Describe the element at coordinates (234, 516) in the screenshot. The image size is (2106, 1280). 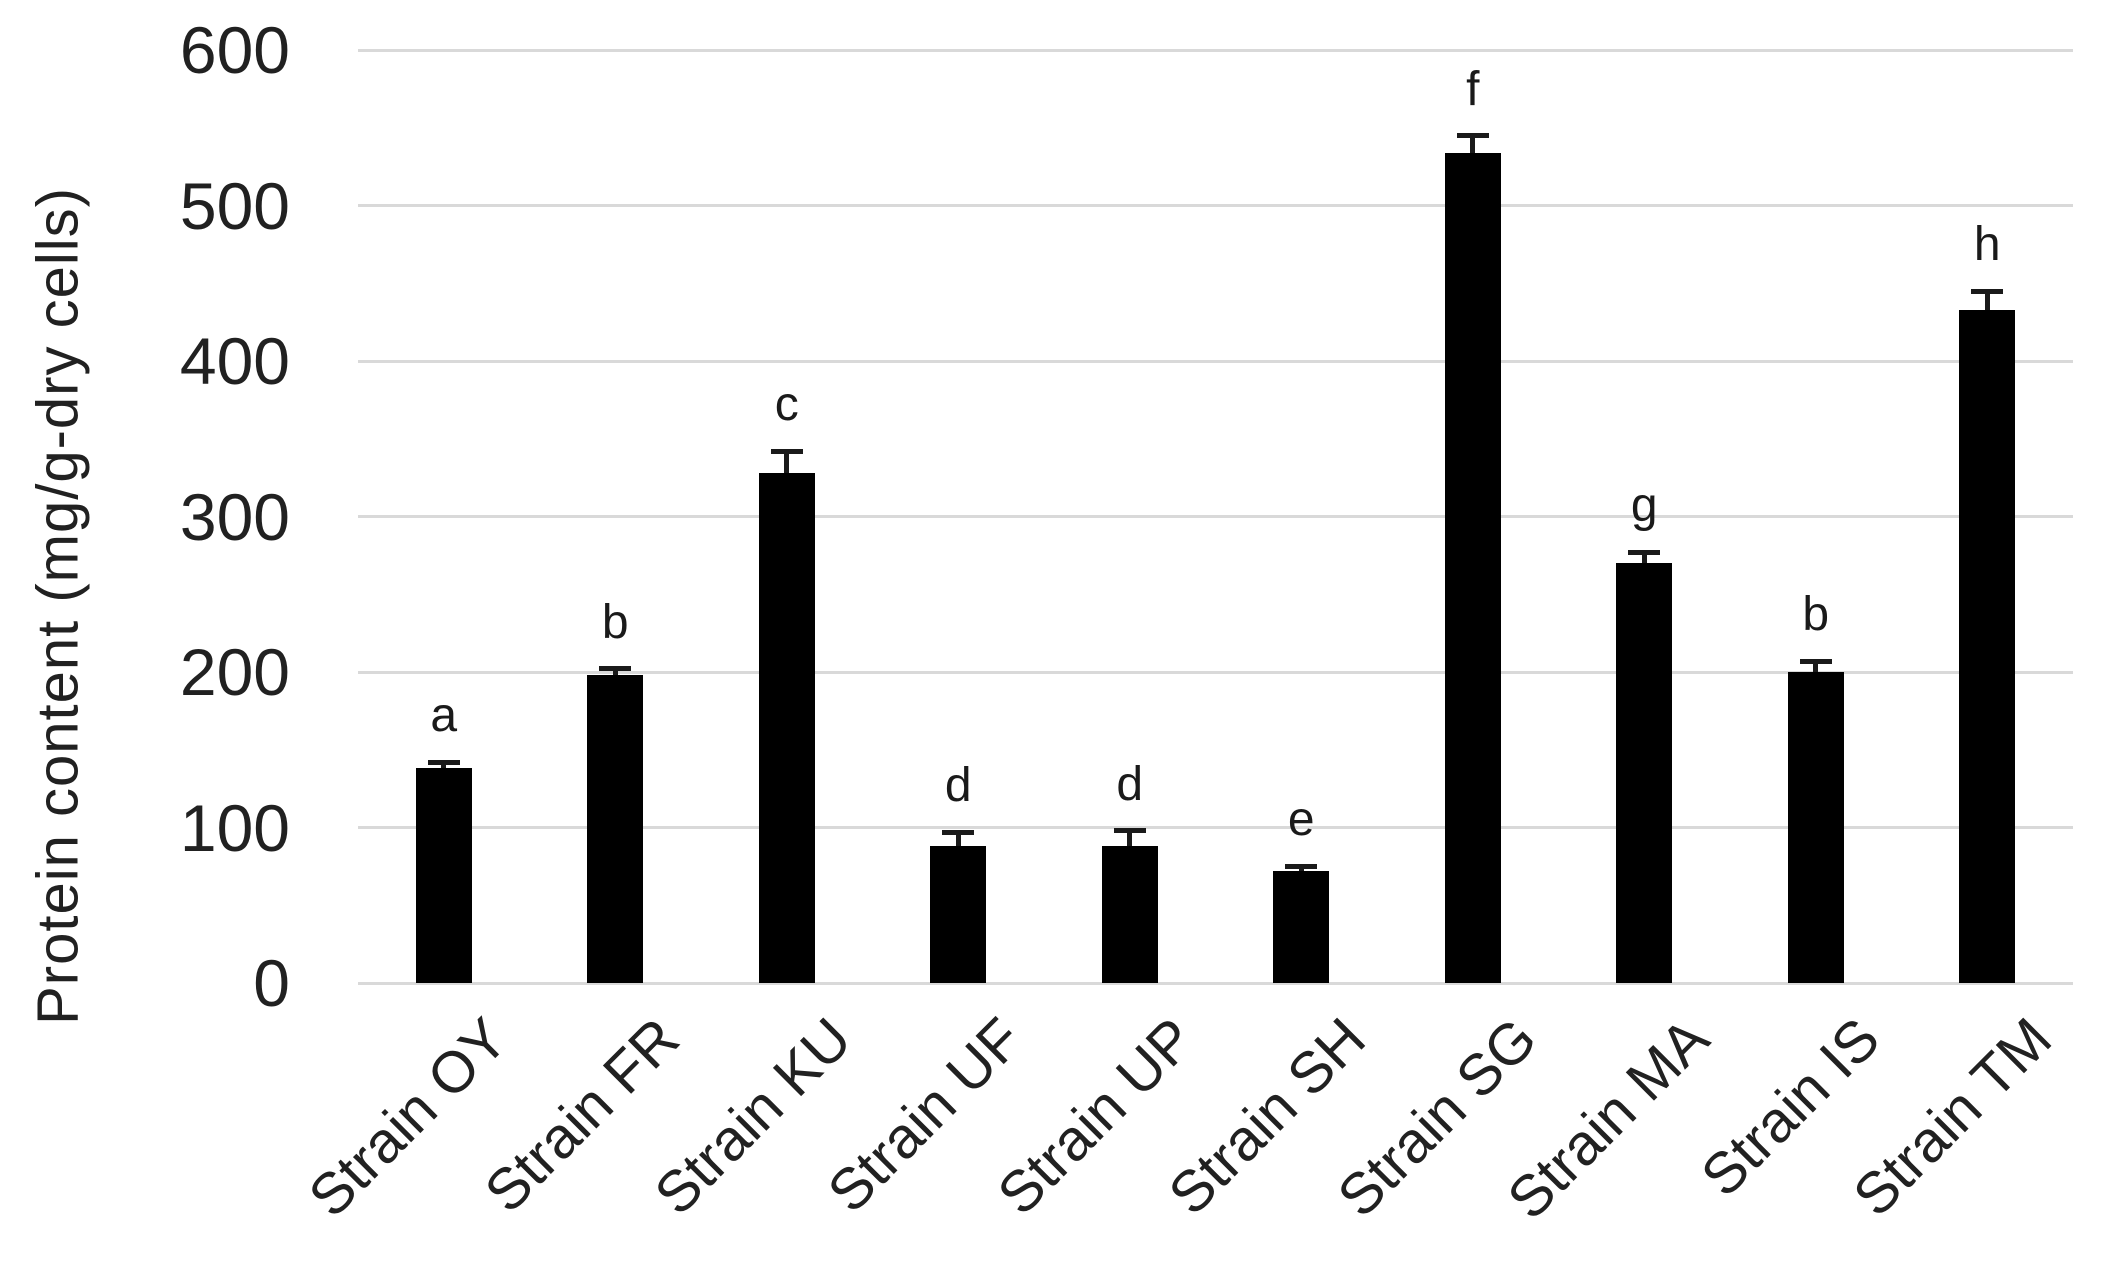
I see `y-tick-label: 300` at that location.